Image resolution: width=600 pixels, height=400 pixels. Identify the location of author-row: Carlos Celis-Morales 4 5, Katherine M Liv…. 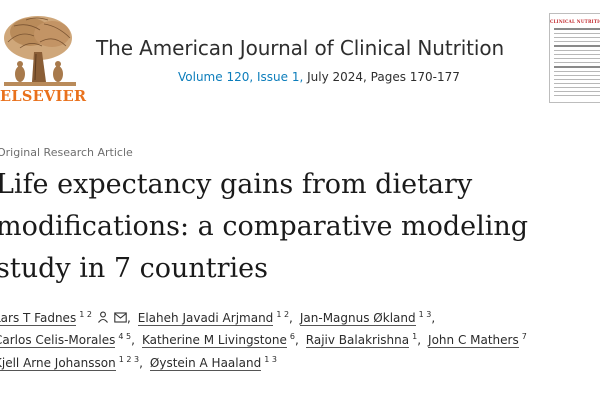
(300, 344).